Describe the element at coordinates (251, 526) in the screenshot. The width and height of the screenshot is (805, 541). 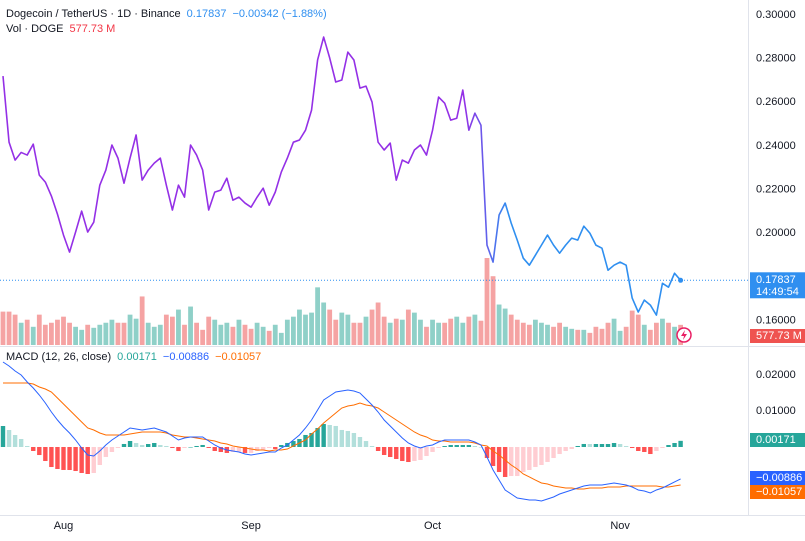
I see `x-tick-label: Sep` at that location.